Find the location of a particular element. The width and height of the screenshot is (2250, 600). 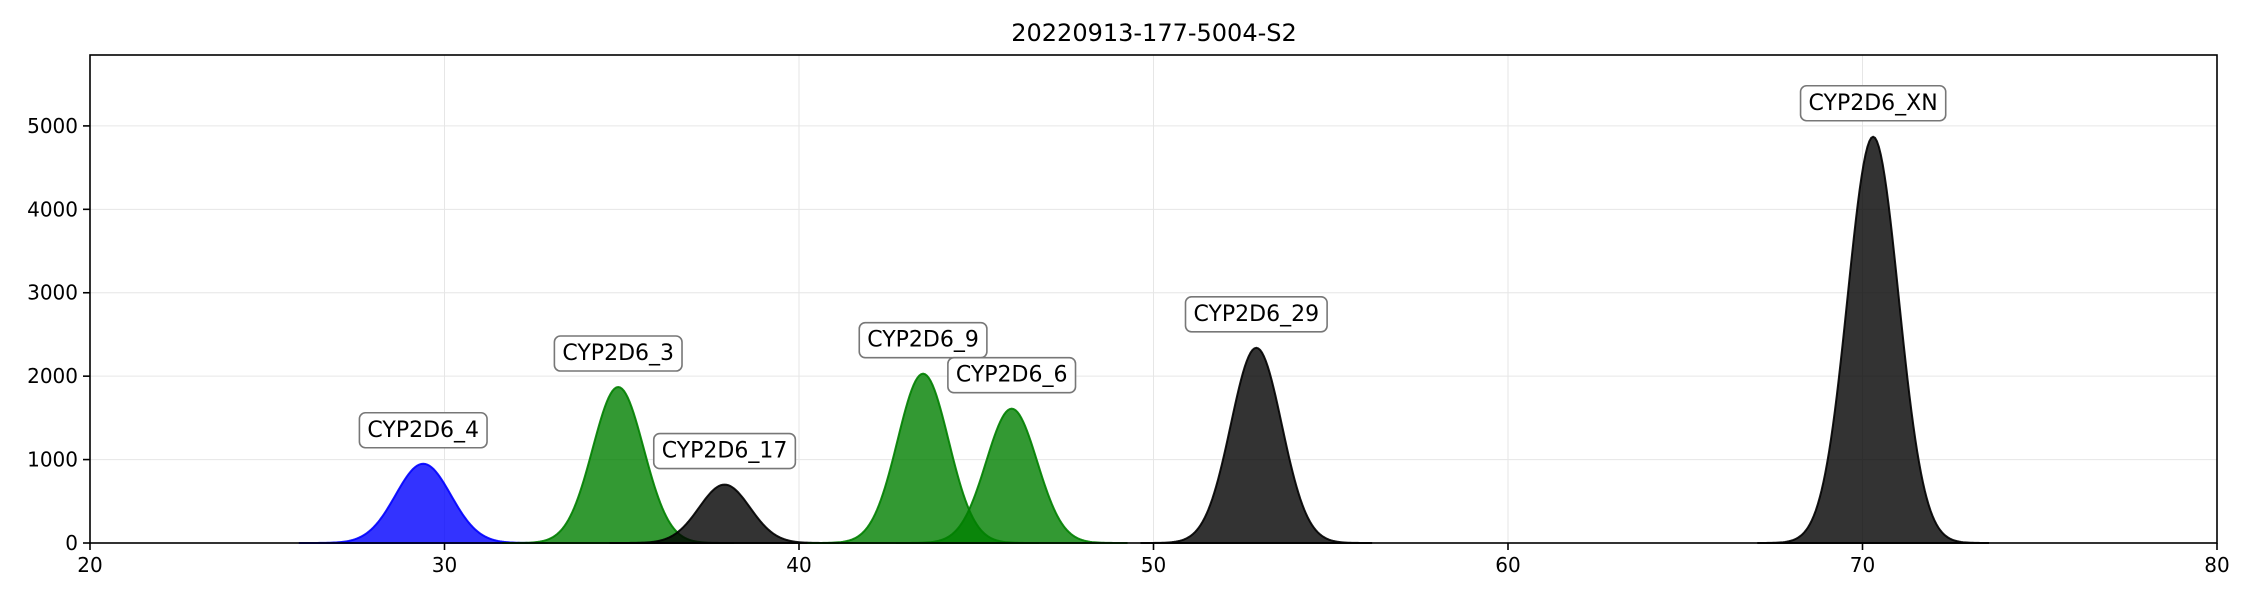

peak-label-text: CYP2D6_17 is located at coordinates (725, 451).